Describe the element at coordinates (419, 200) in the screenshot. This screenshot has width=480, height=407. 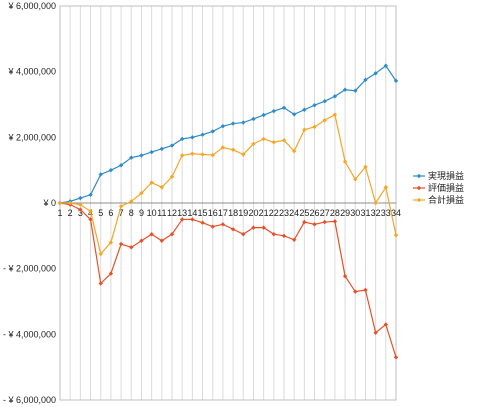
I see `legend-marker` at that location.